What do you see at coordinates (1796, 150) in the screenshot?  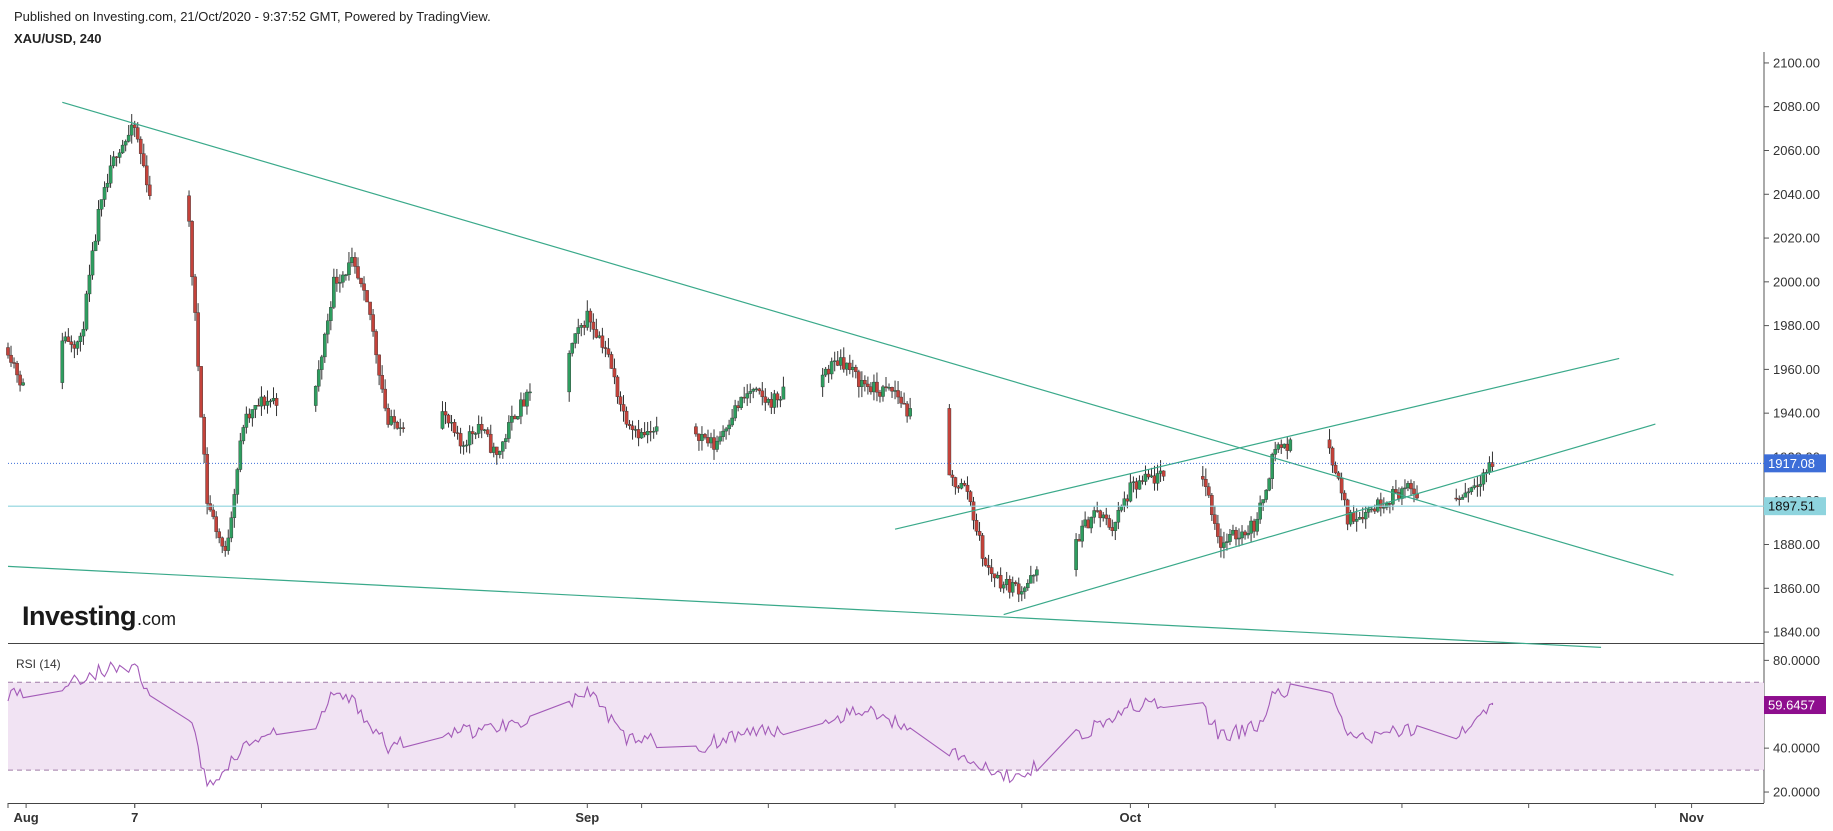 I see `price-tick-label: 2060.00` at bounding box center [1796, 150].